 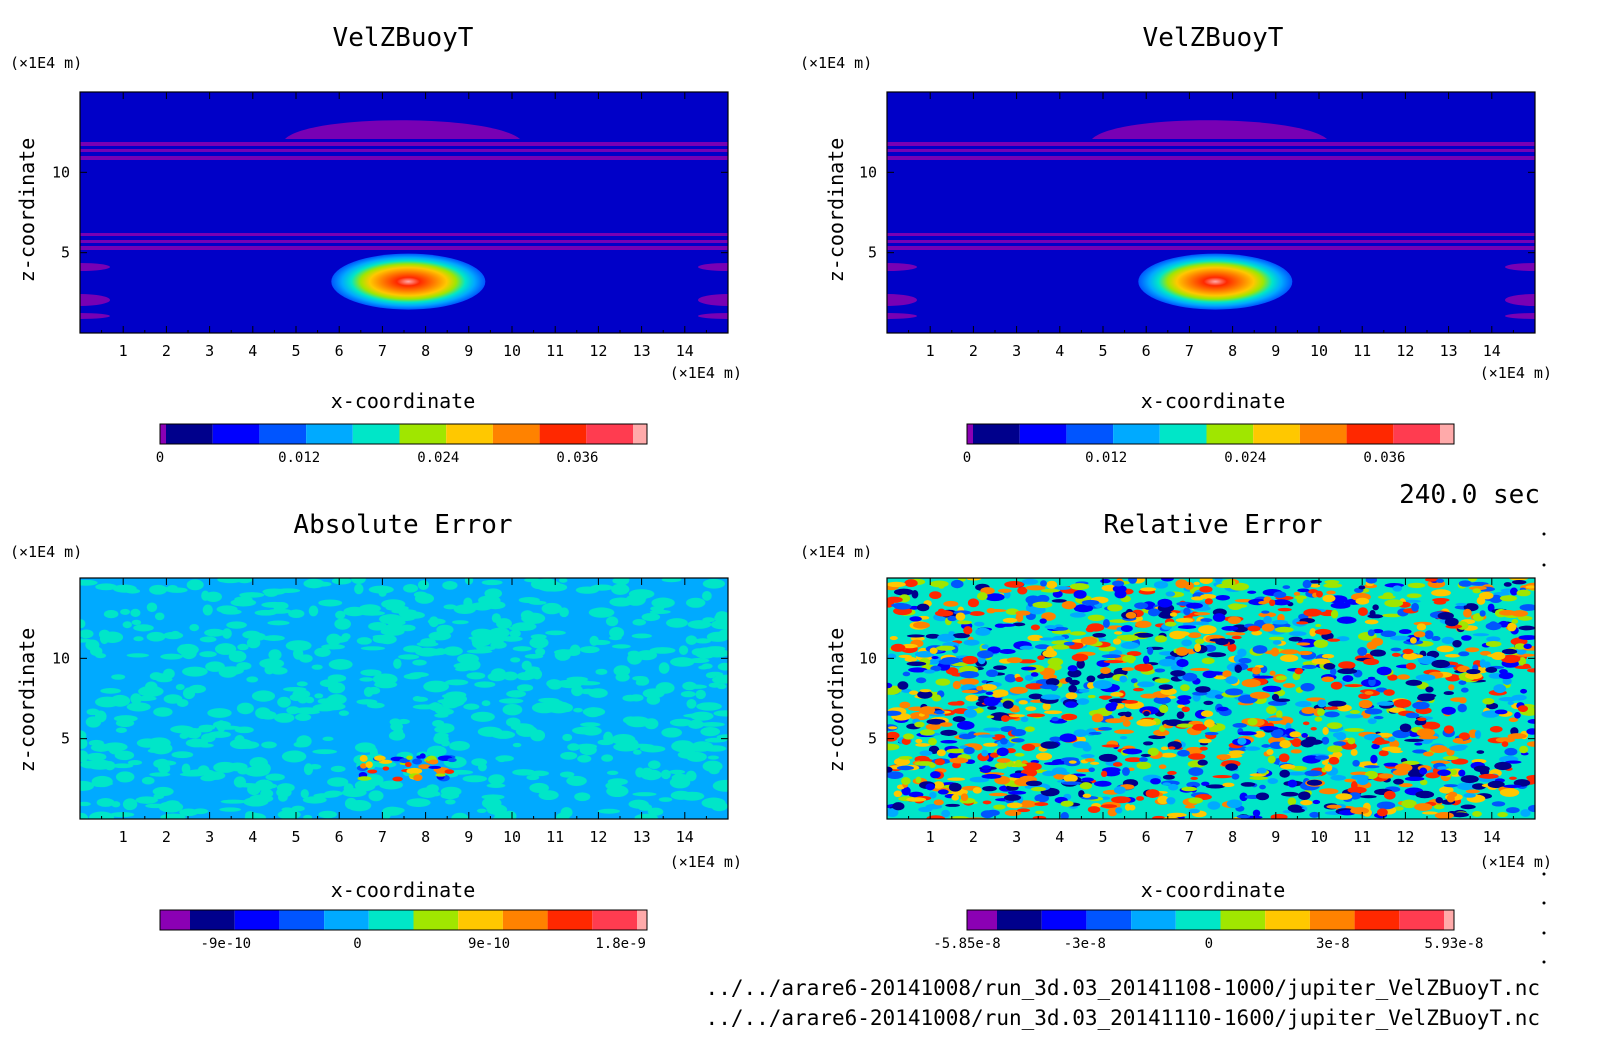 I want to click on x-tick-label: 6, so click(x=1146, y=837).